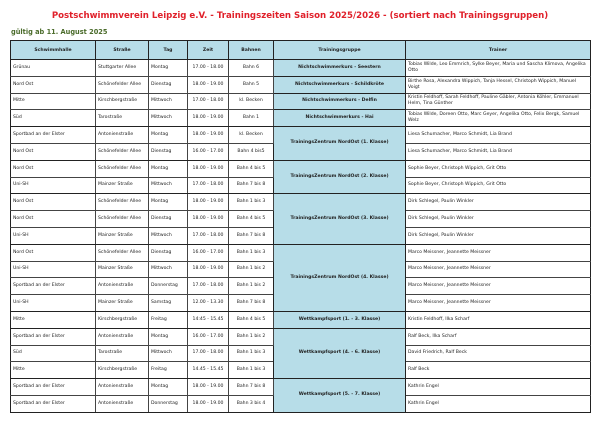  Describe the element at coordinates (498, 50) in the screenshot. I see `column-header: Trainer` at that location.